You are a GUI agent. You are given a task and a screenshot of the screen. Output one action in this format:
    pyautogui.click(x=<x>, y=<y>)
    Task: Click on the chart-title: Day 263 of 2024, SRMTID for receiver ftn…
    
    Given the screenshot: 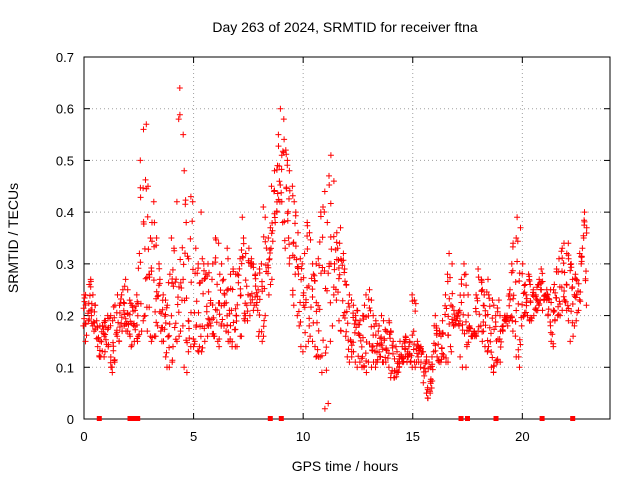 What is the action you would take?
    pyautogui.click(x=345, y=27)
    